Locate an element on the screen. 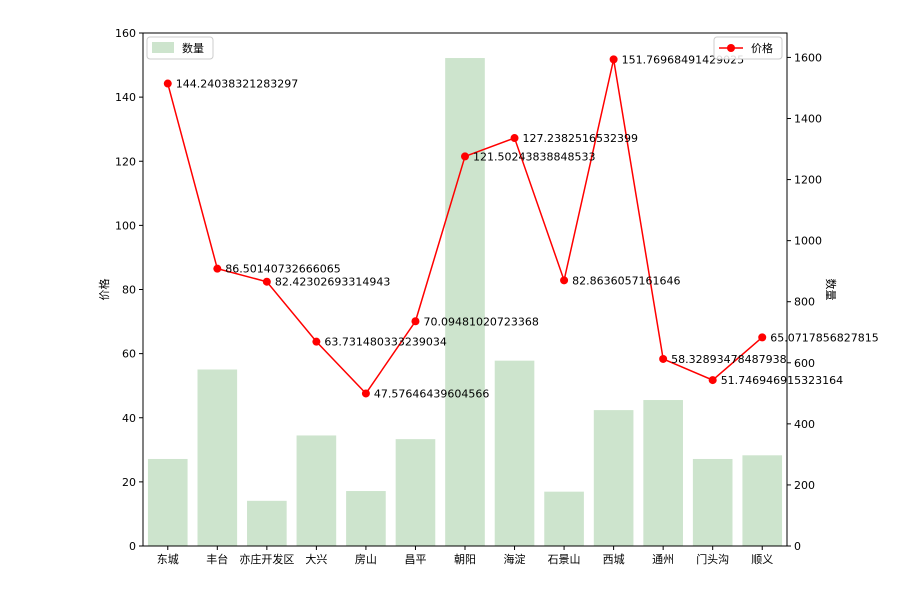 This screenshot has width=906, height=594. price-point-西城 is located at coordinates (613, 59).